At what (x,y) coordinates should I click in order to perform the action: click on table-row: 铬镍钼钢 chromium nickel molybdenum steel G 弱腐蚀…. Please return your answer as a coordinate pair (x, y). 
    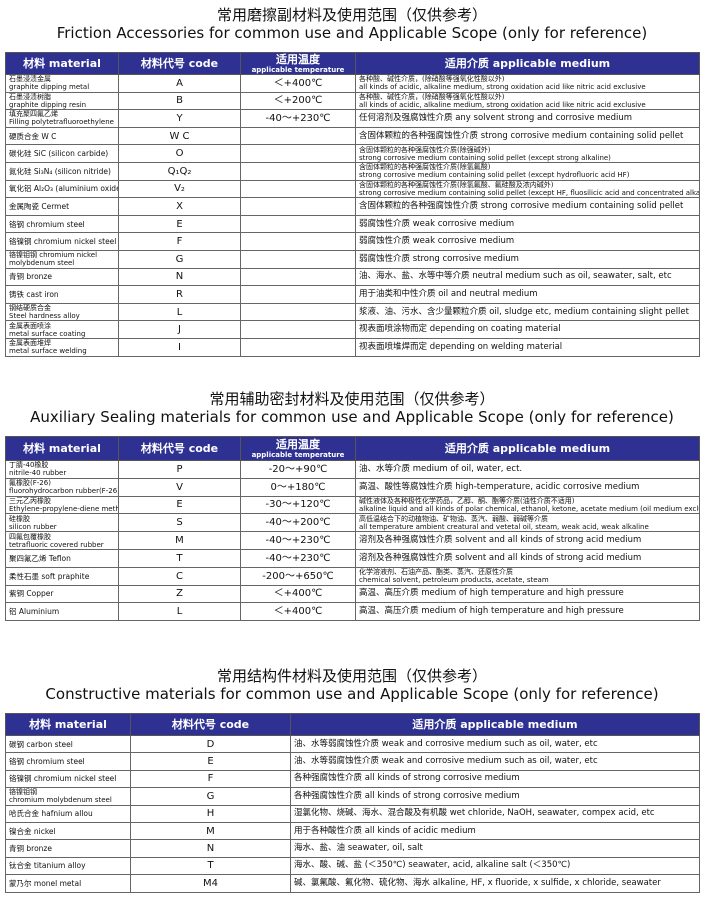
    Looking at the image, I should click on (352, 259).